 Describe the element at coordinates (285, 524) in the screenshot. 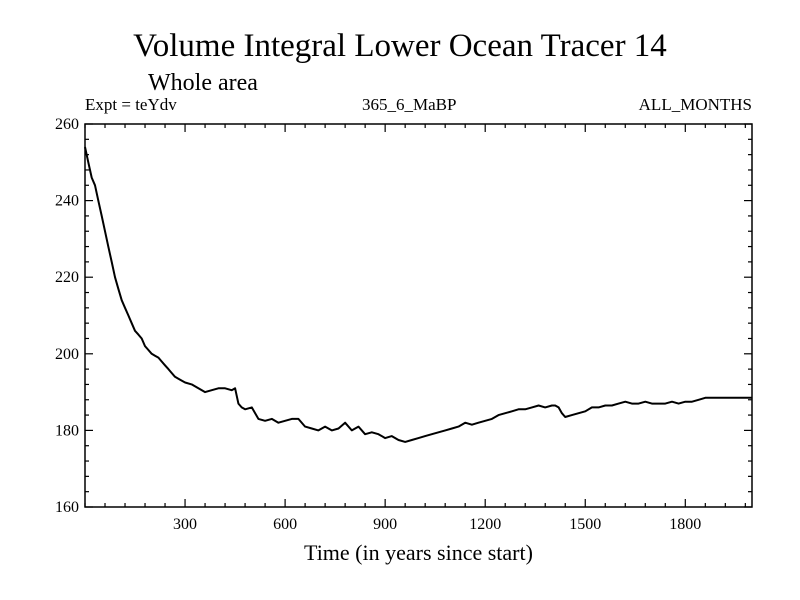

I see `x-tick-label: 600` at that location.